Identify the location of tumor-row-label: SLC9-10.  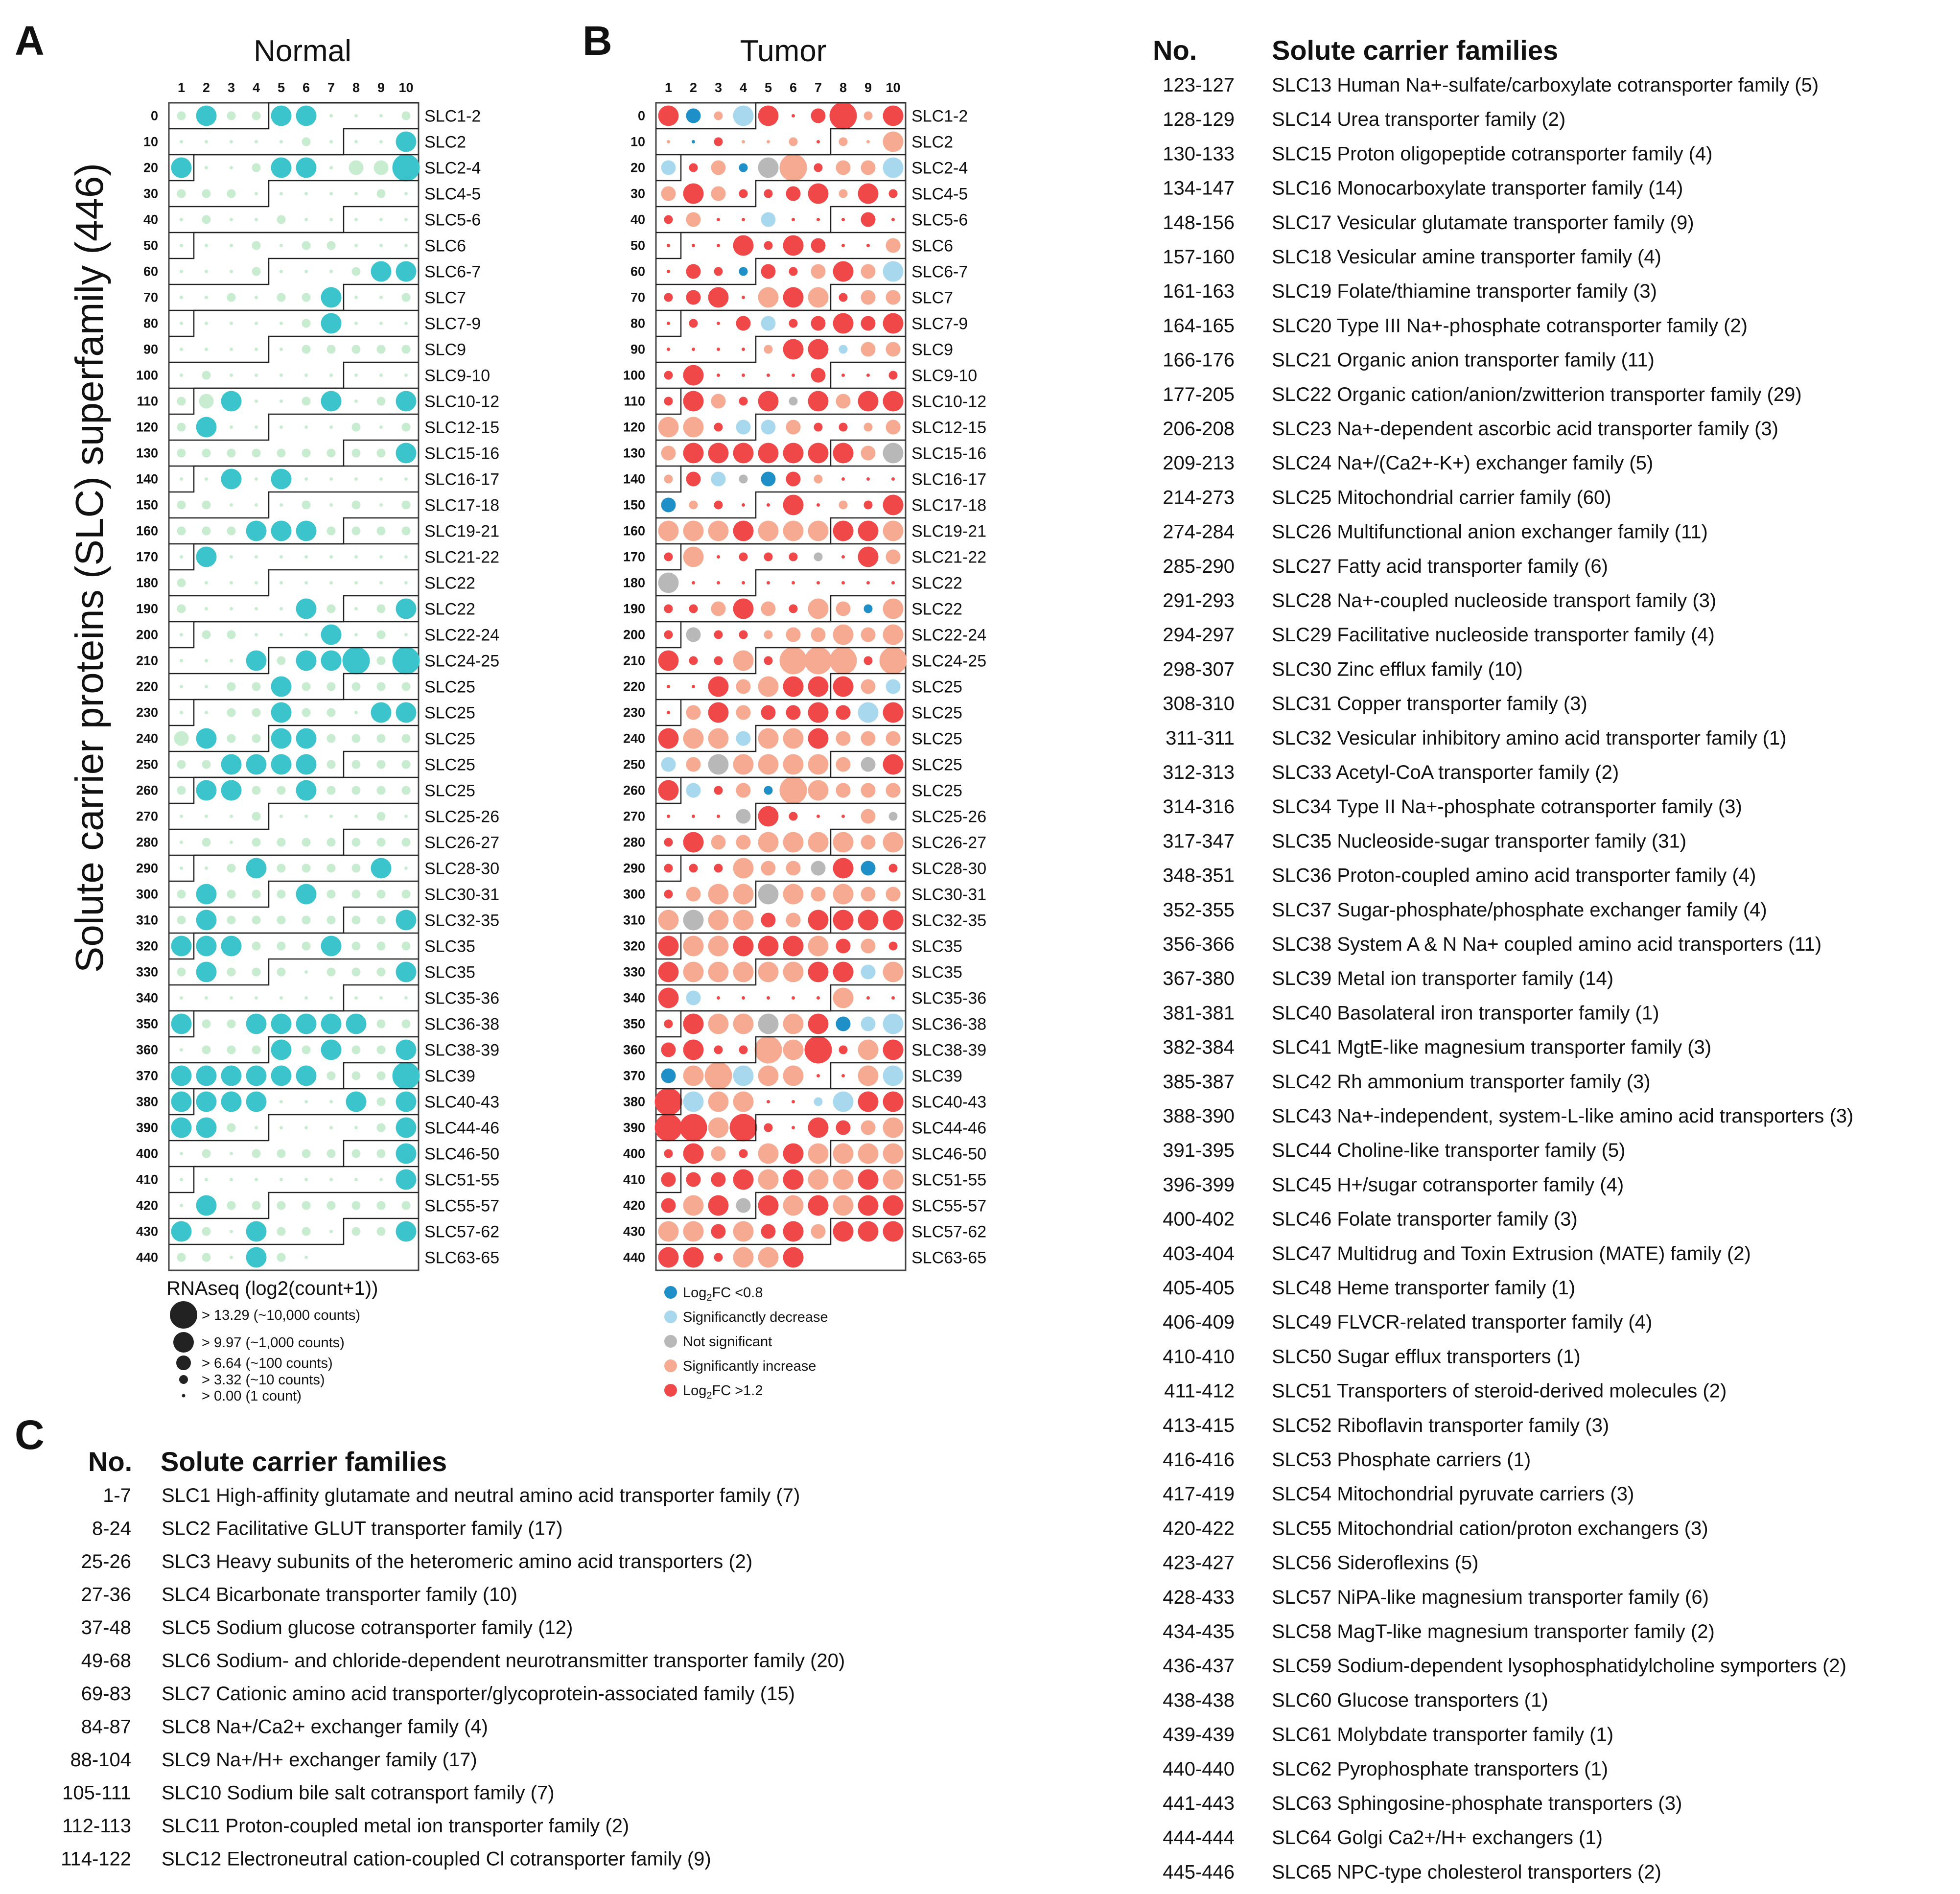
(944, 376).